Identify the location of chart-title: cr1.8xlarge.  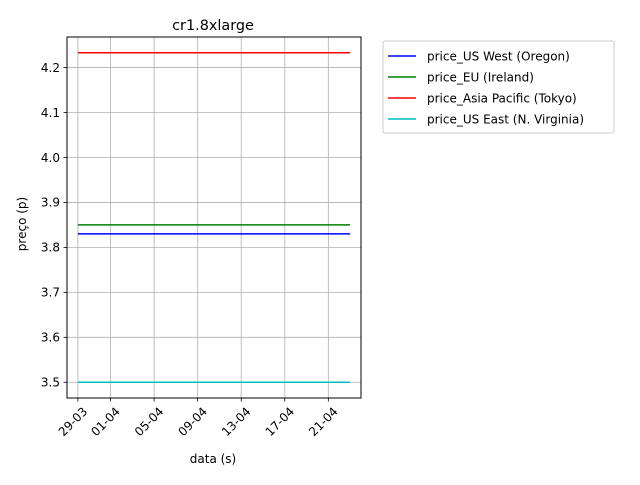
(213, 26).